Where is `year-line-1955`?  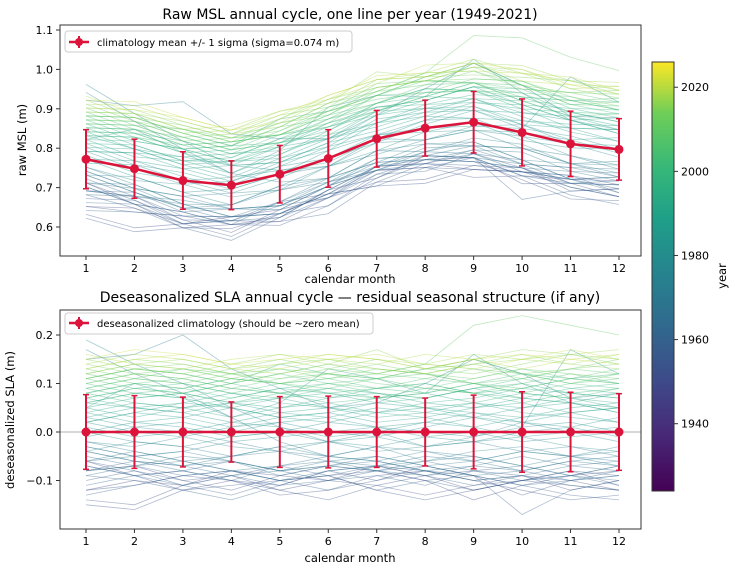 year-line-1955 is located at coordinates (352, 189).